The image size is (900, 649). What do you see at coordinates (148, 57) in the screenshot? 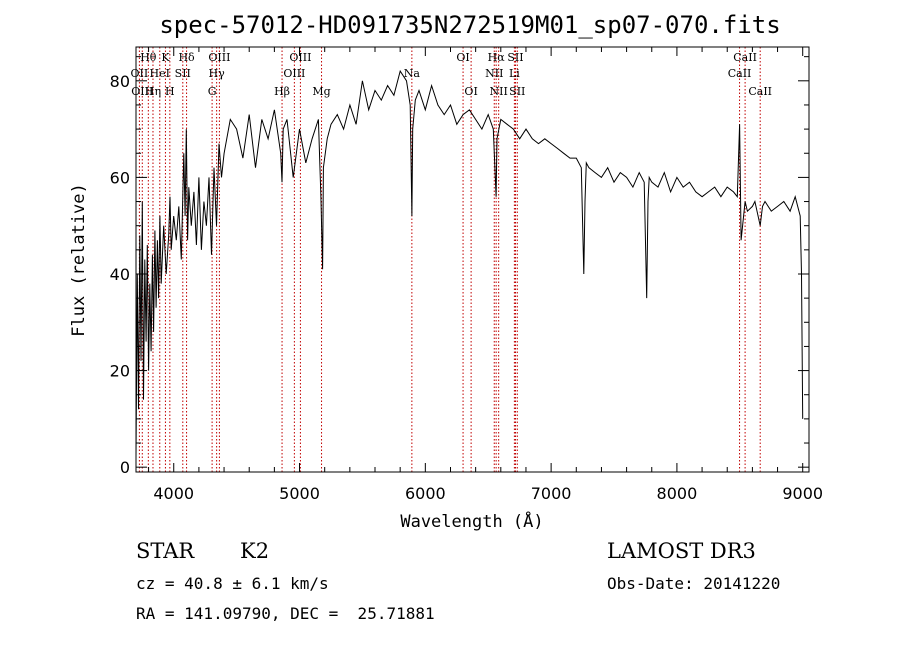
I see `spectral-line-label: Hθ` at bounding box center [148, 57].